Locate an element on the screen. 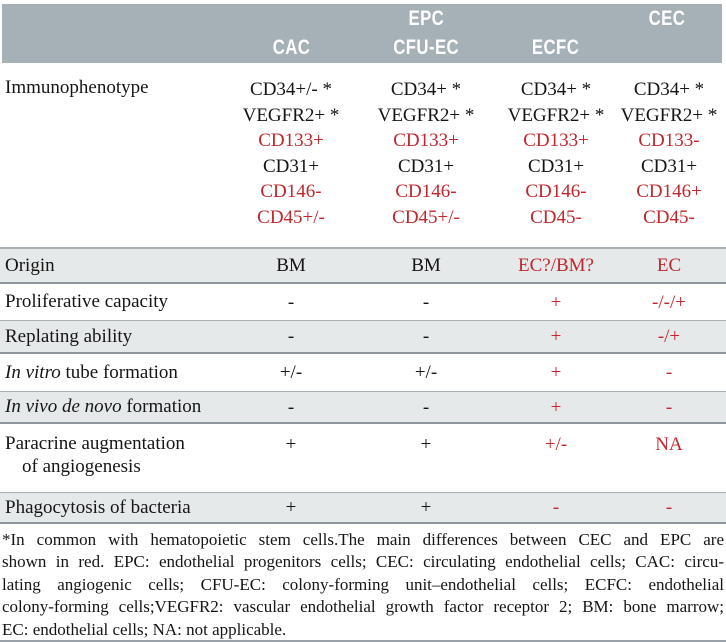 The height and width of the screenshot is (642, 726). header-column-cec: CEC is located at coordinates (667, 18).